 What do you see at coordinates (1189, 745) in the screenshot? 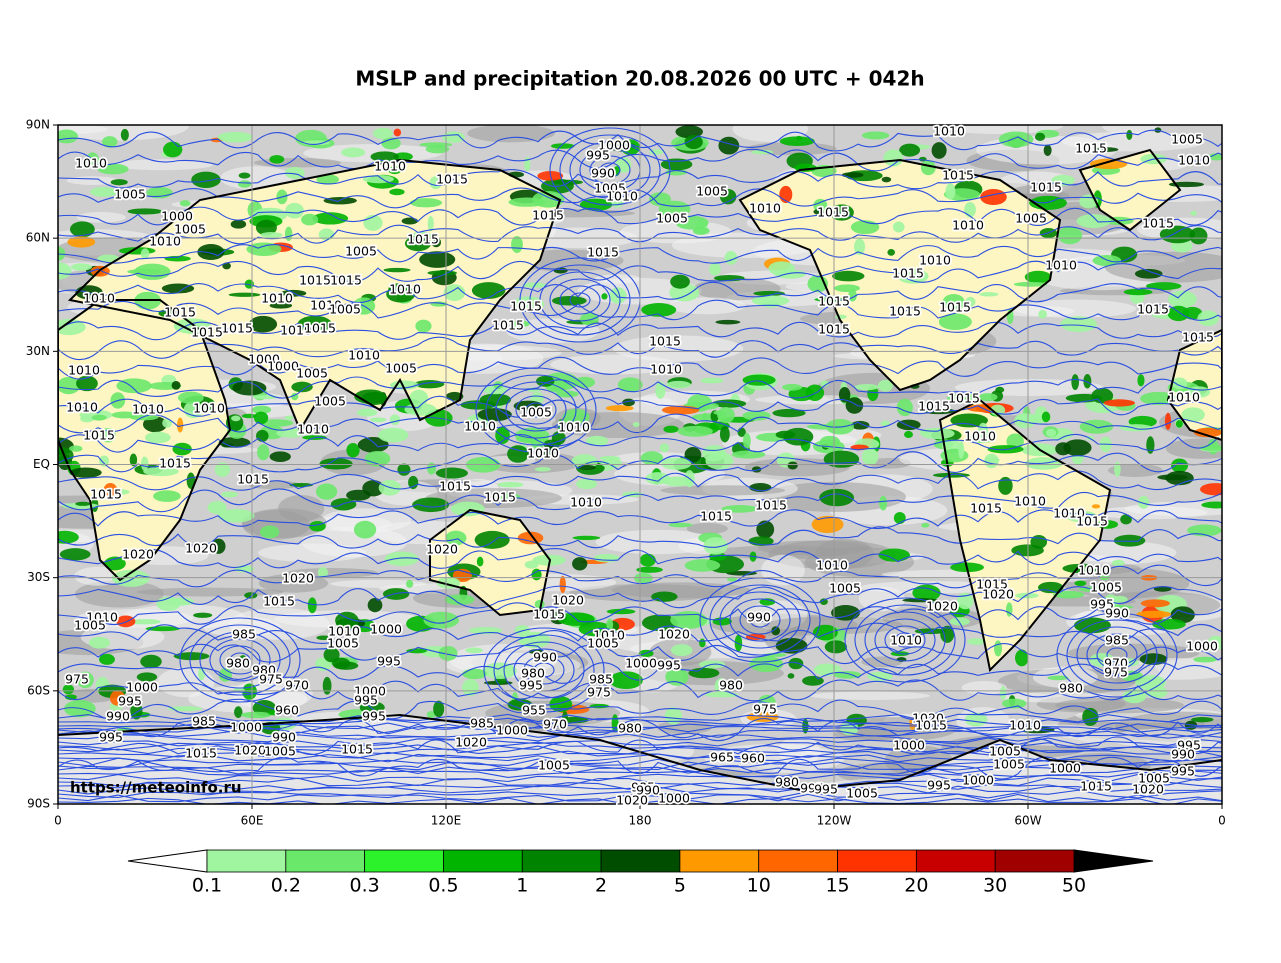
I see `isobar-label: 995` at bounding box center [1189, 745].